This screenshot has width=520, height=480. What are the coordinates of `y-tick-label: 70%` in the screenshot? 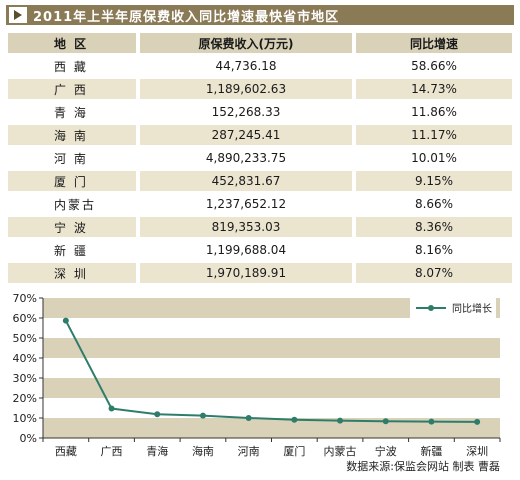 It's located at (25, 298).